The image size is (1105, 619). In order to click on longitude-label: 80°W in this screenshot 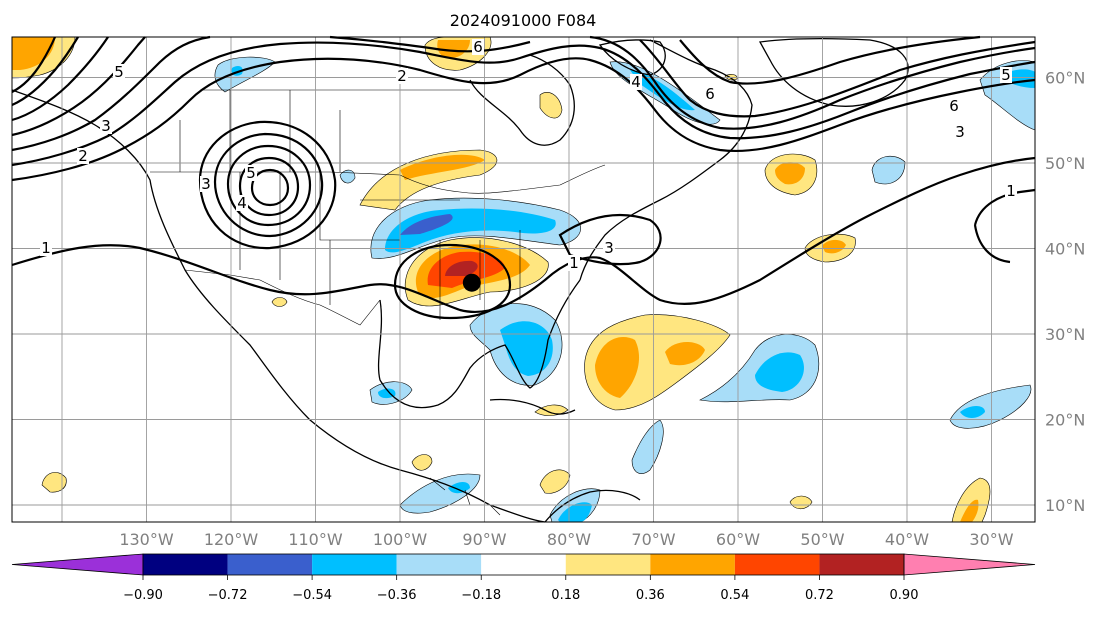, I will do `click(569, 539)`.